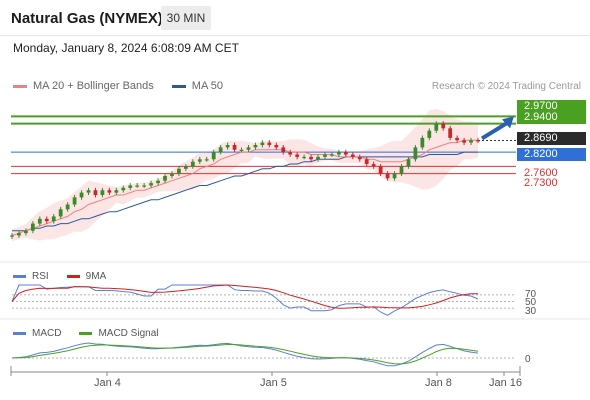 Image resolution: width=590 pixels, height=400 pixels. What do you see at coordinates (551, 106) in the screenshot?
I see `resistance-2-badge: 2.9700` at bounding box center [551, 106].